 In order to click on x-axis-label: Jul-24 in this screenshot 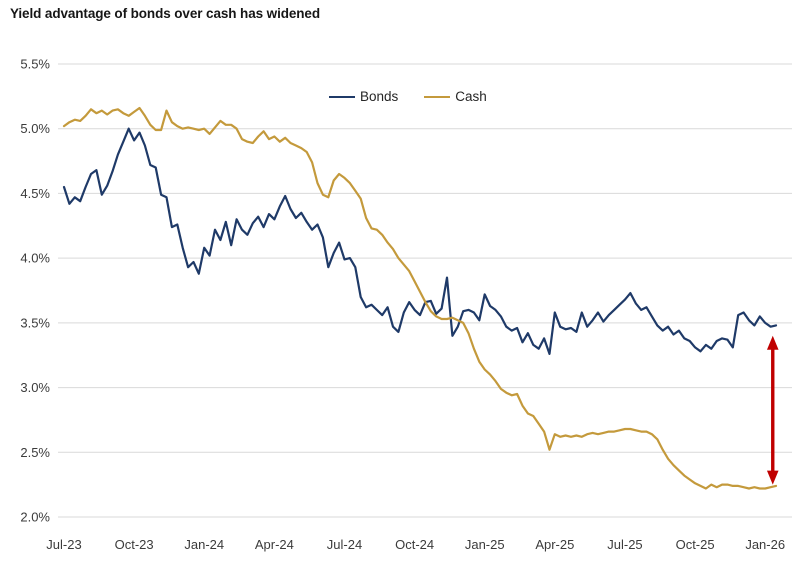, I will do `click(344, 544)`.